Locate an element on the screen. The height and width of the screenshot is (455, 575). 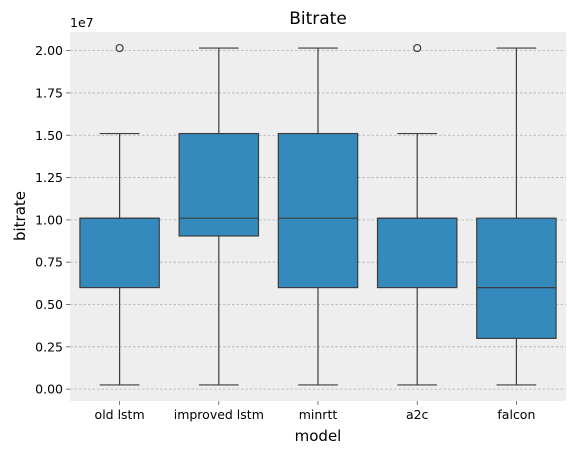
x-axis-label: model is located at coordinates (318, 436).